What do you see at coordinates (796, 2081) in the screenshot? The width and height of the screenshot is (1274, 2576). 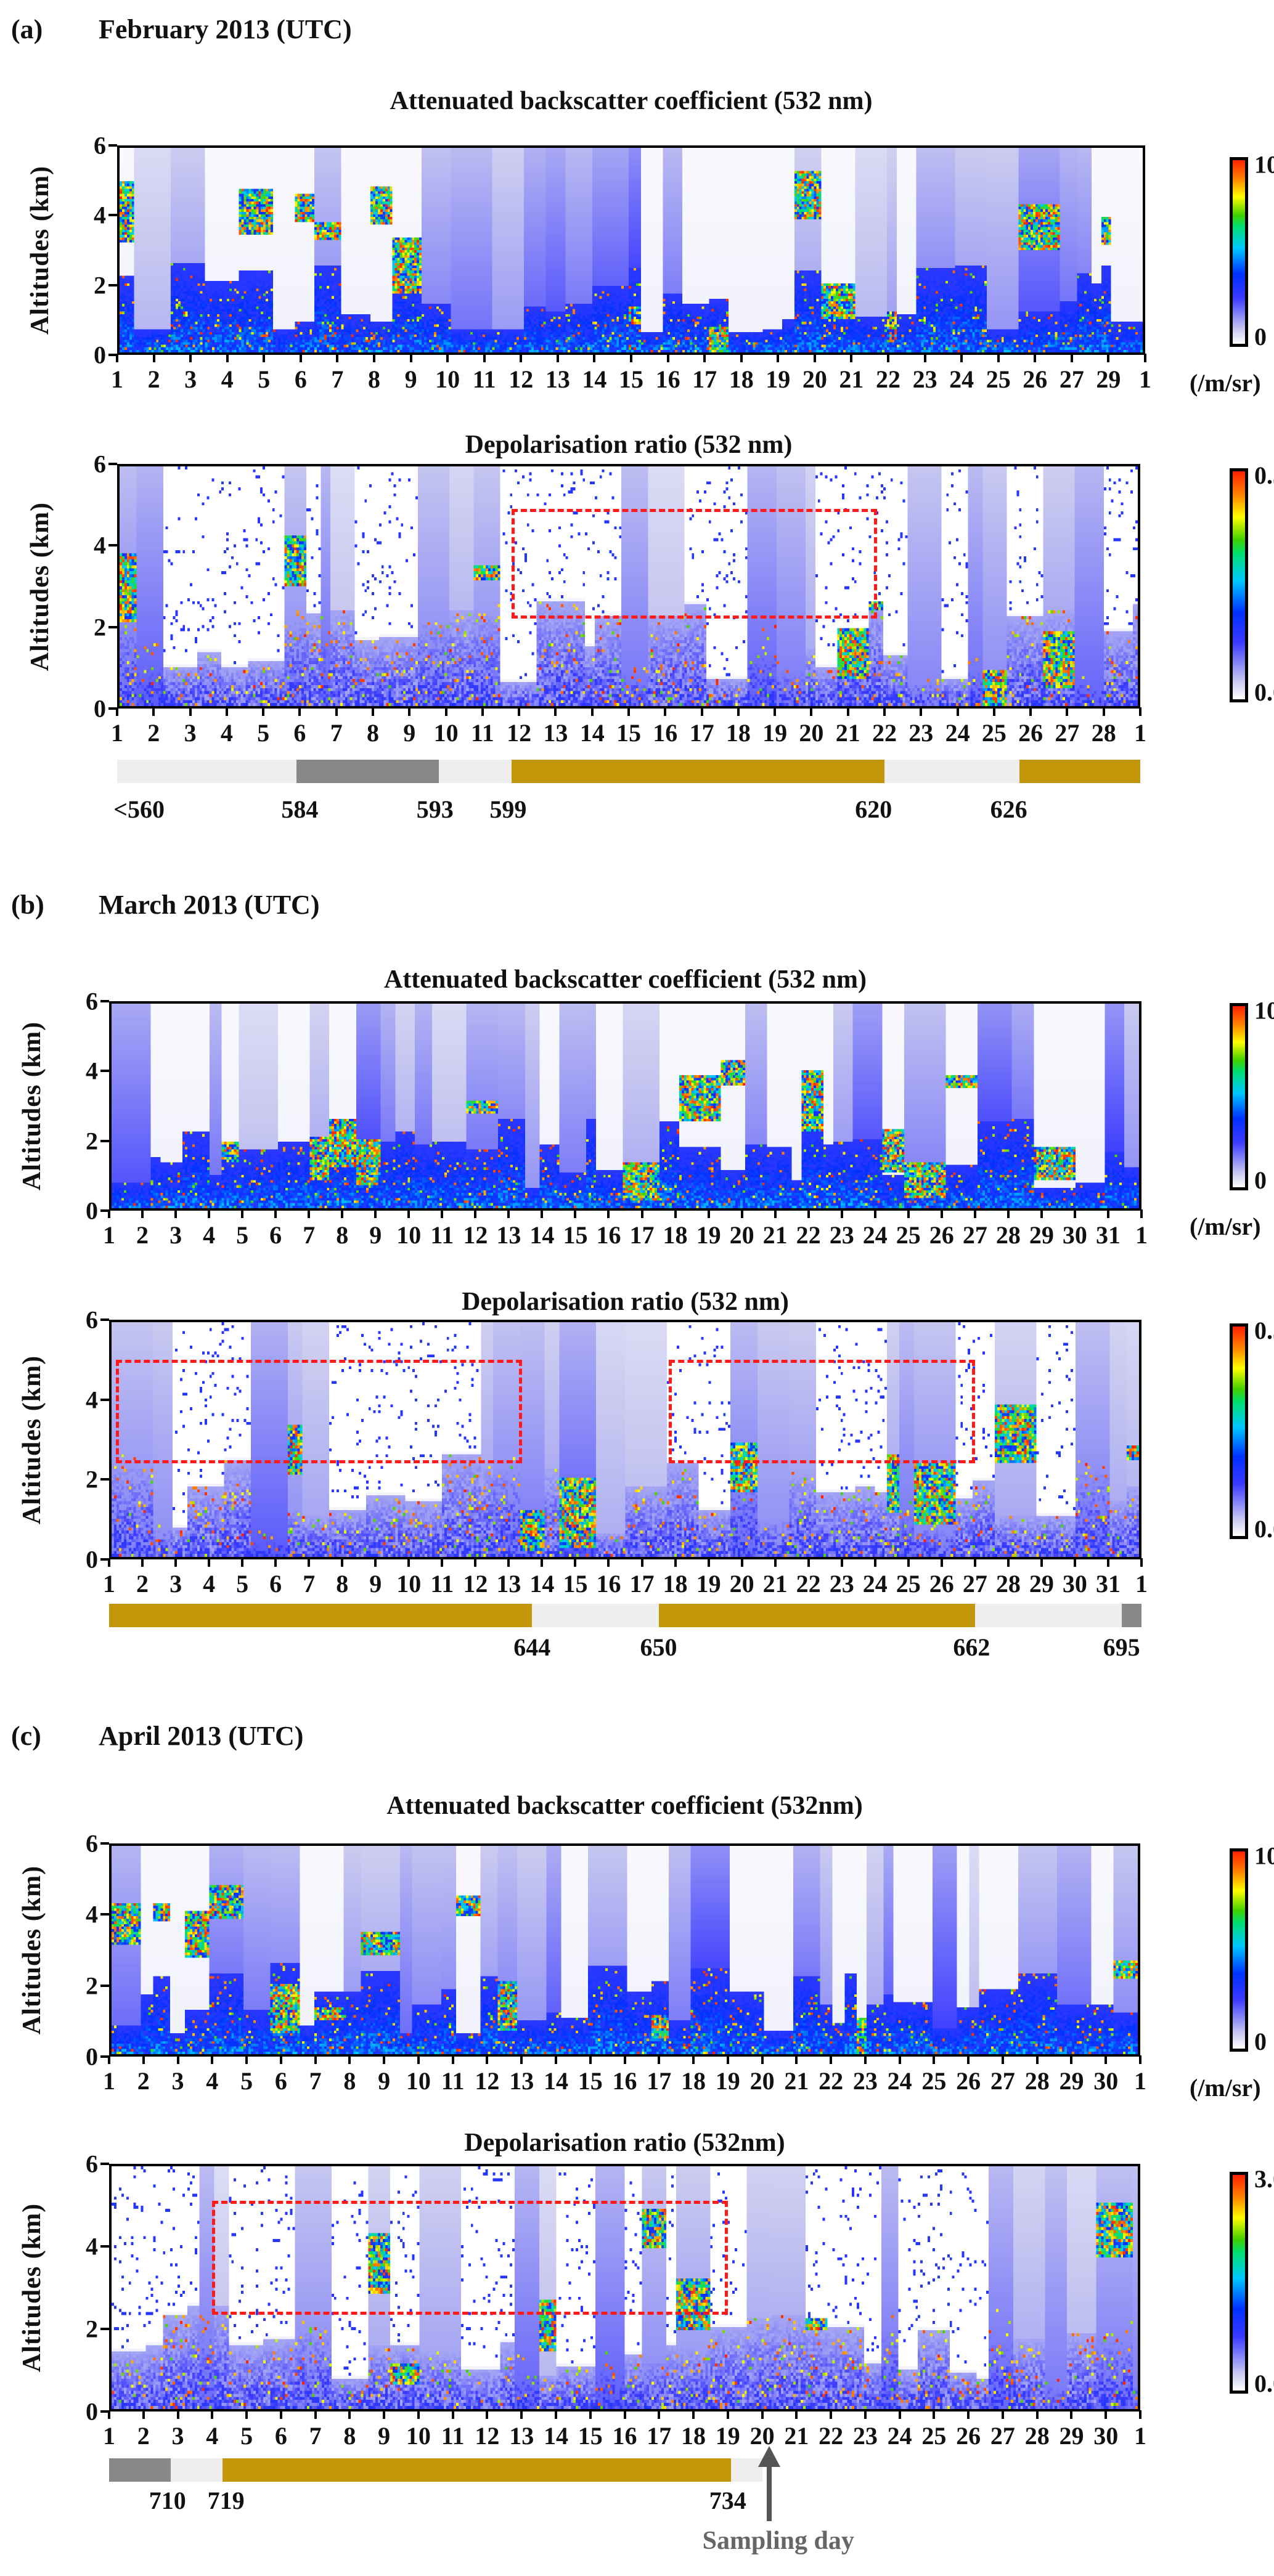 I see `x-tick-label: 21` at bounding box center [796, 2081].